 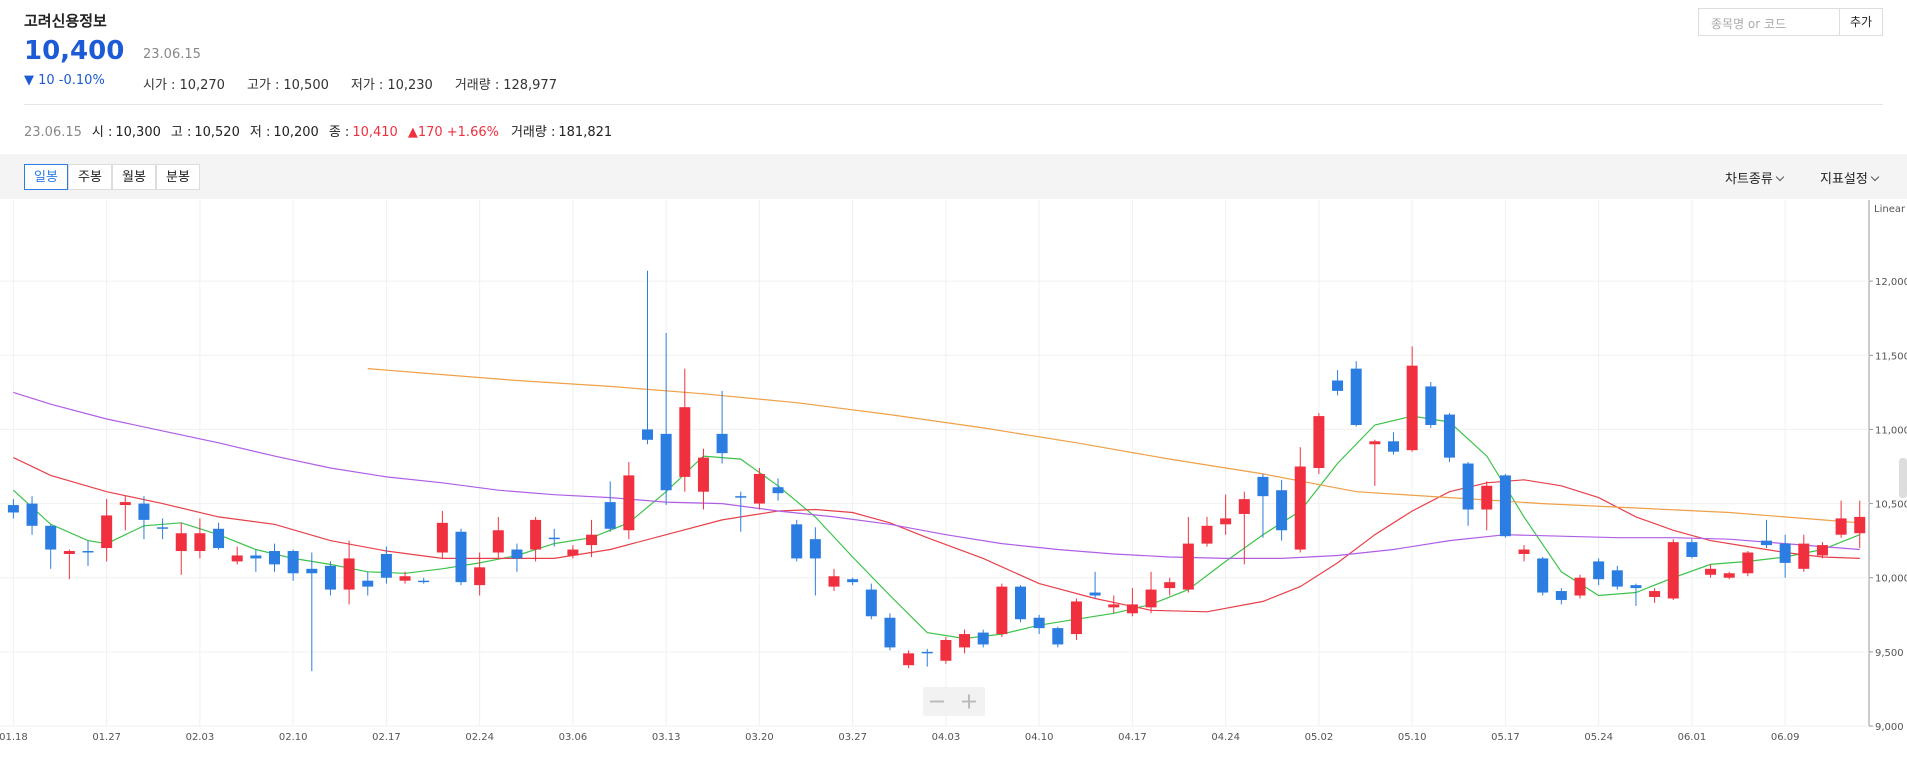 I want to click on info-value: 10,410, so click(x=375, y=132).